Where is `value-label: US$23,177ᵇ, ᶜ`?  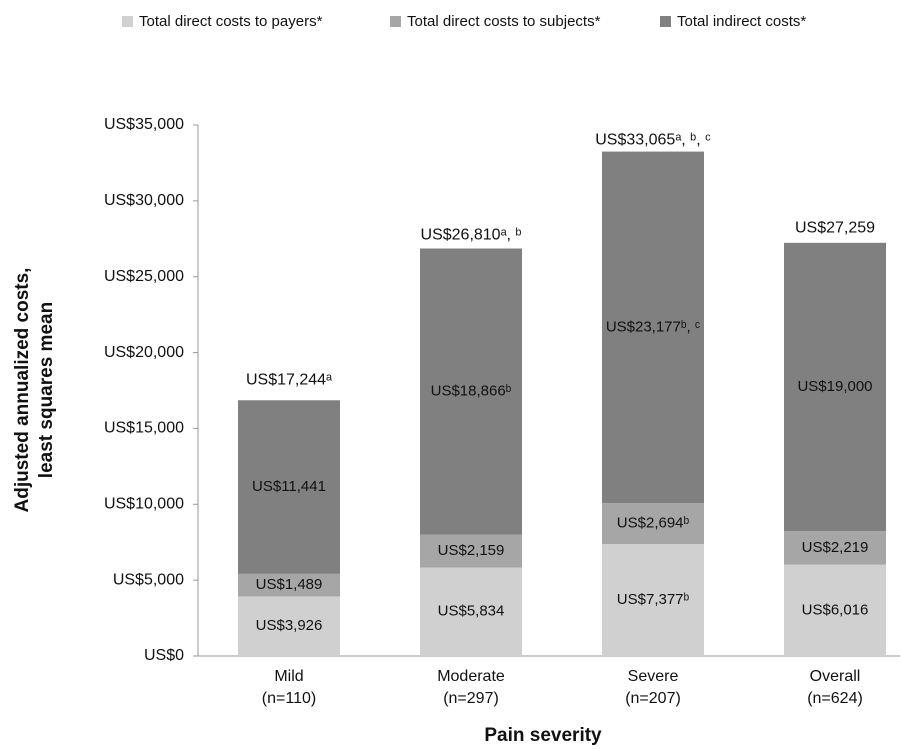
value-label: US$23,177ᵇ, ᶜ is located at coordinates (653, 326).